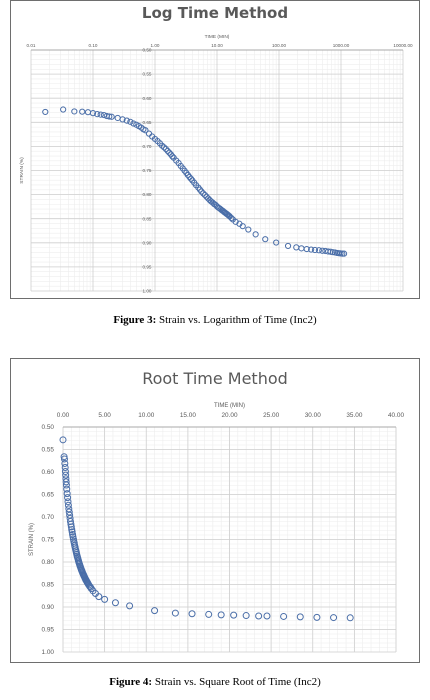 The height and width of the screenshot is (700, 430). Describe the element at coordinates (313, 415) in the screenshot. I see `x-tick-label: 30.00` at that location.